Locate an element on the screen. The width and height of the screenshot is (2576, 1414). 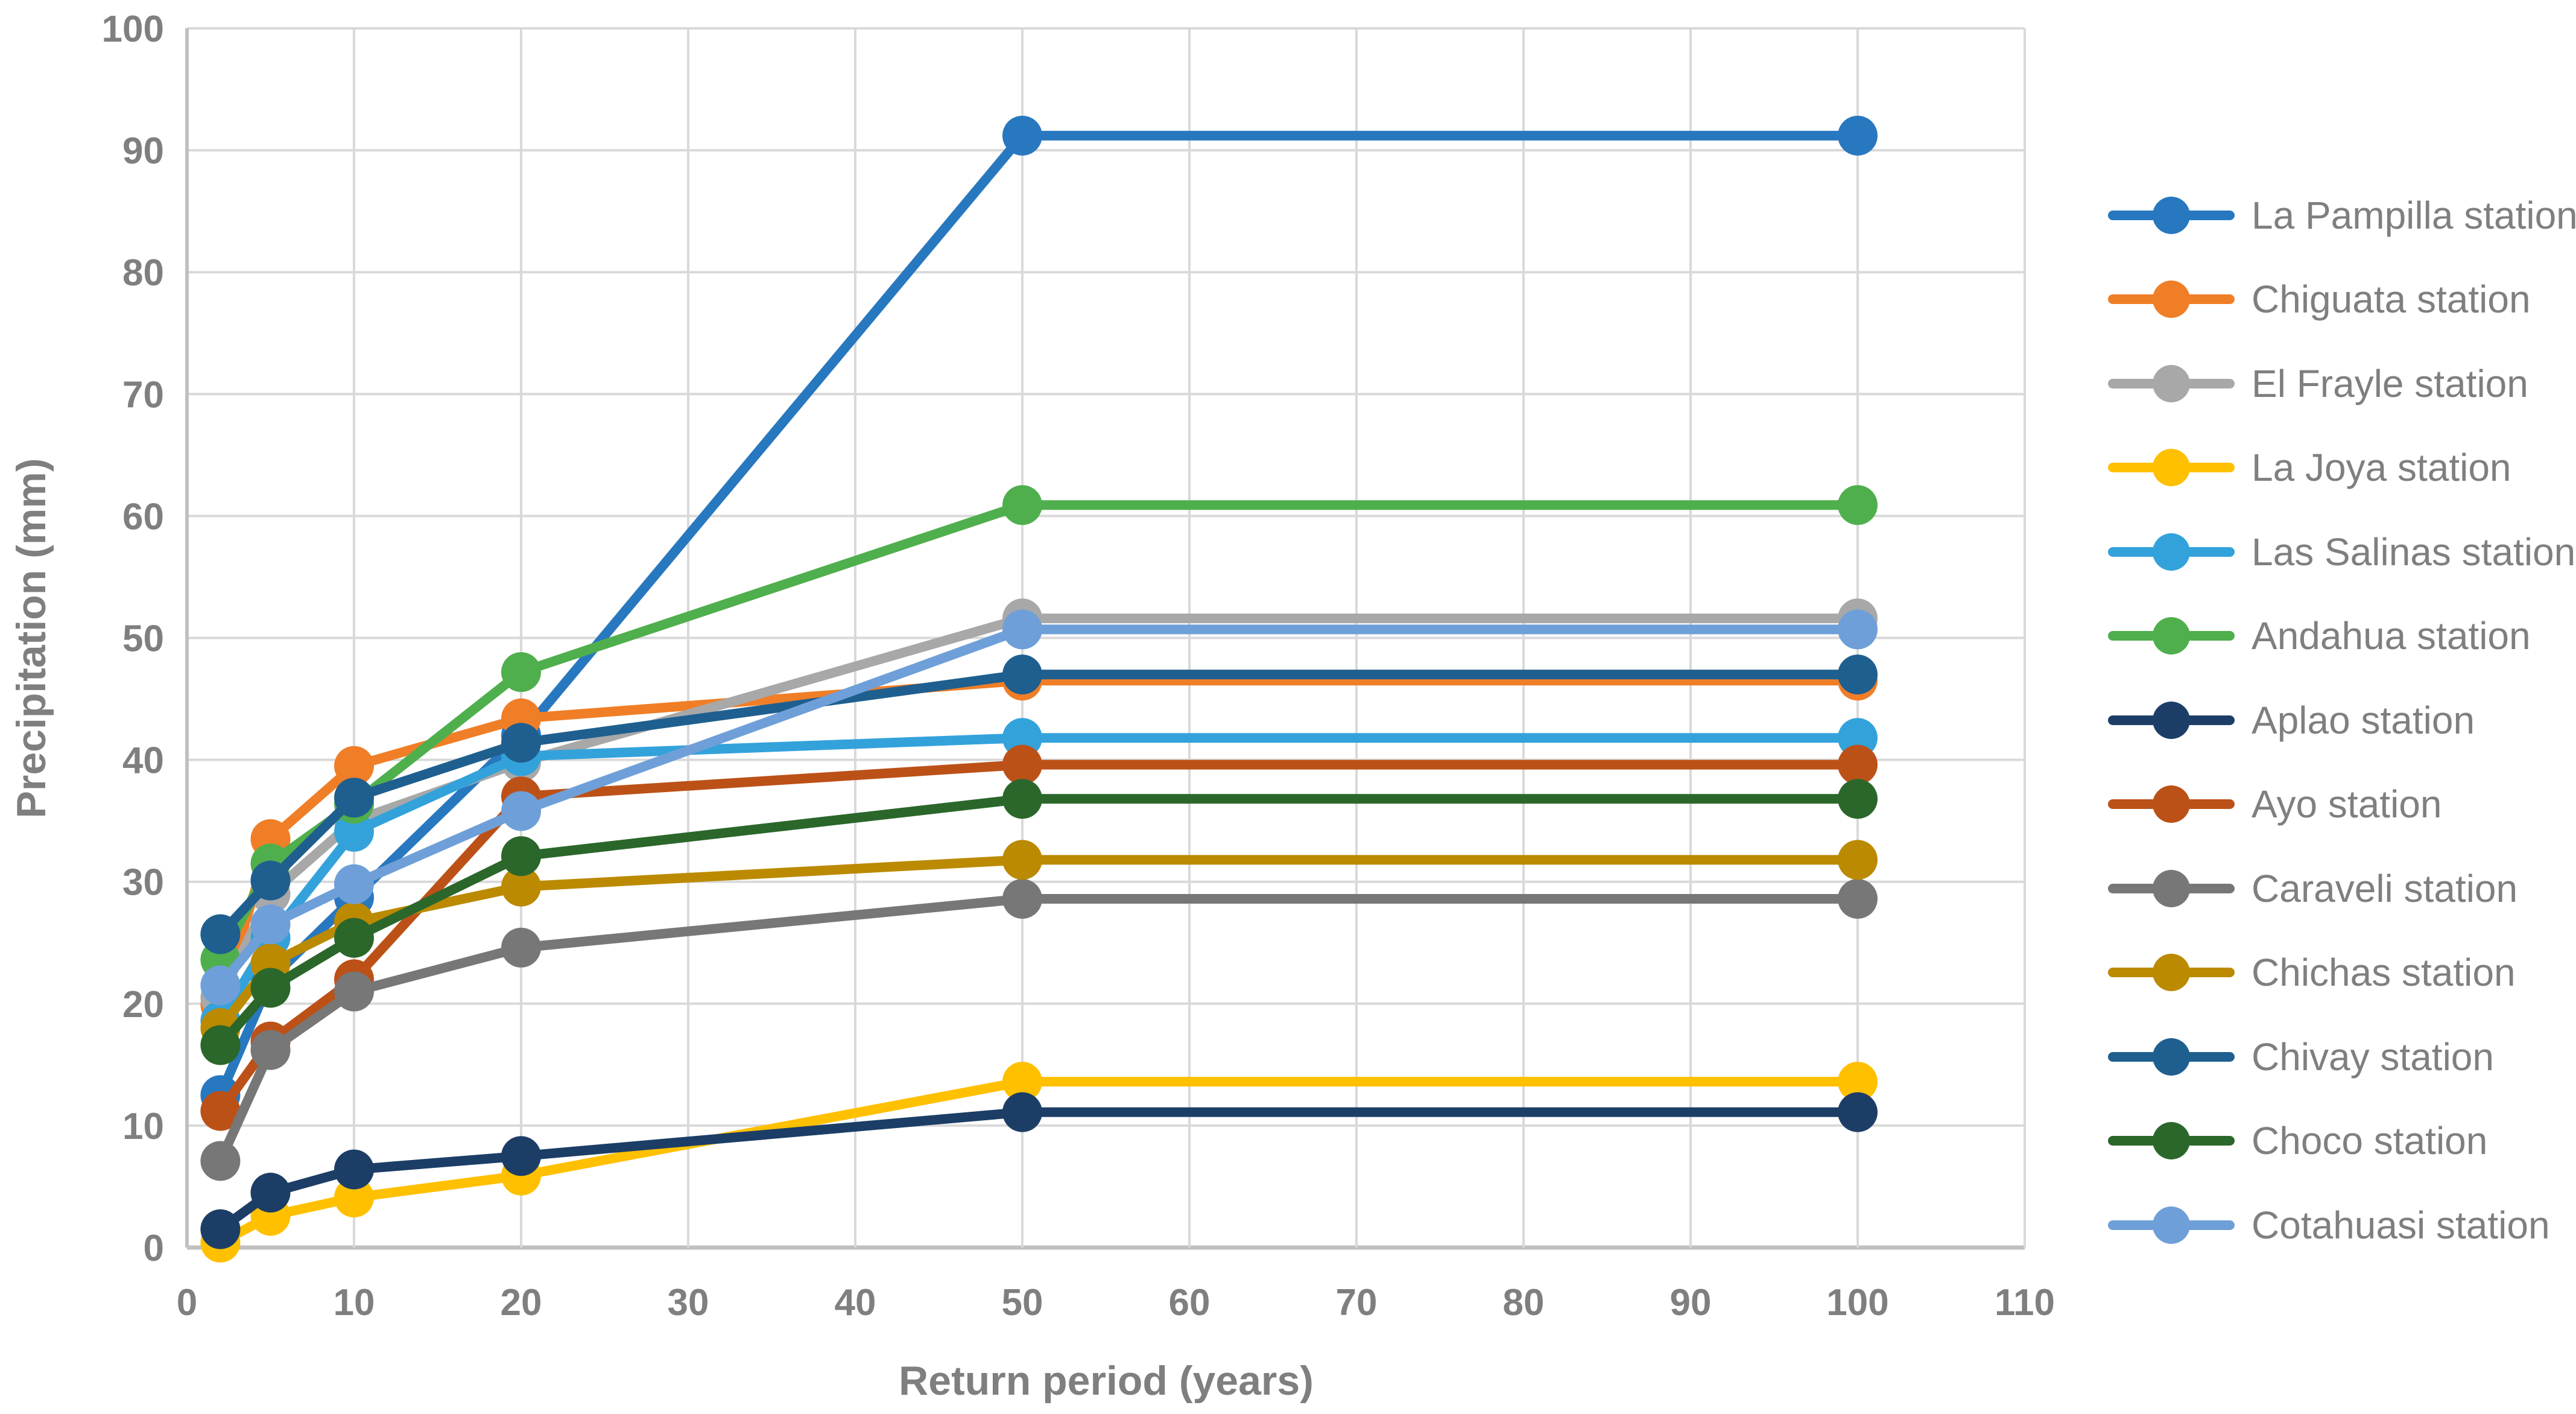
y-tick-label: 90 is located at coordinates (143, 151).